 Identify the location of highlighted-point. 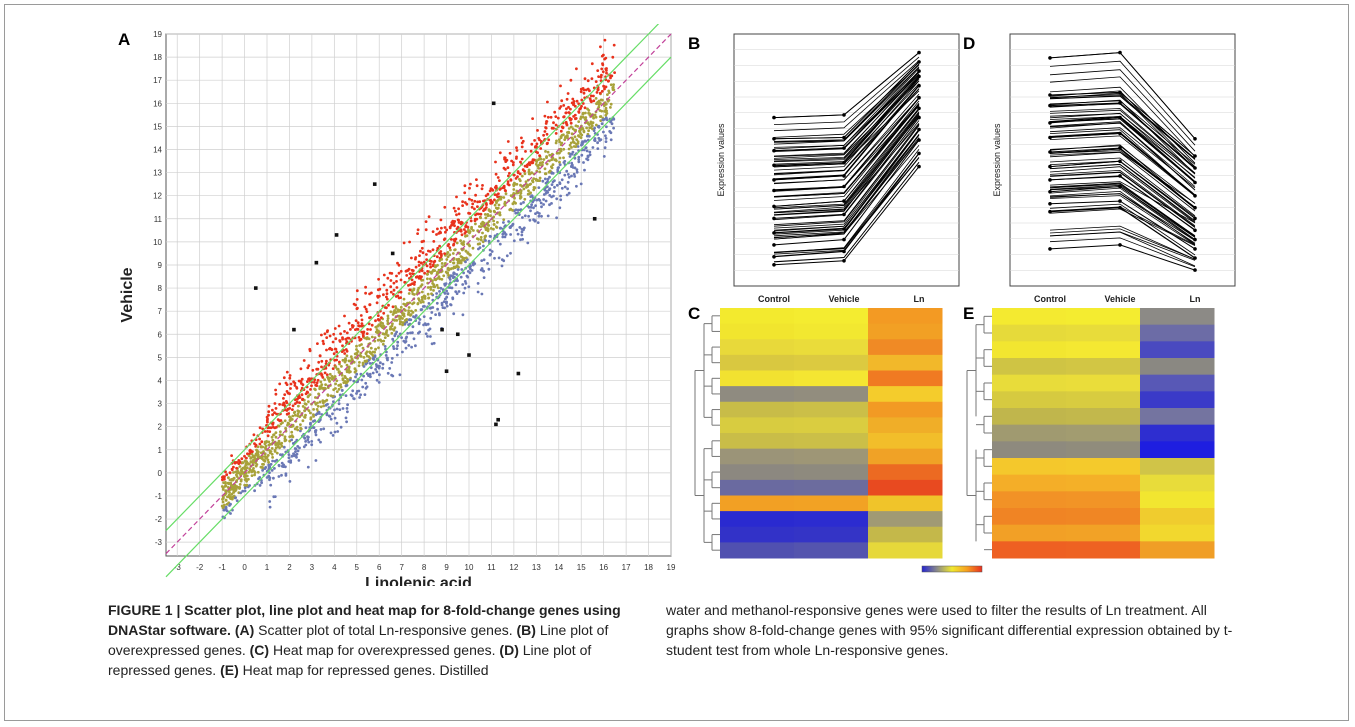
(294, 329).